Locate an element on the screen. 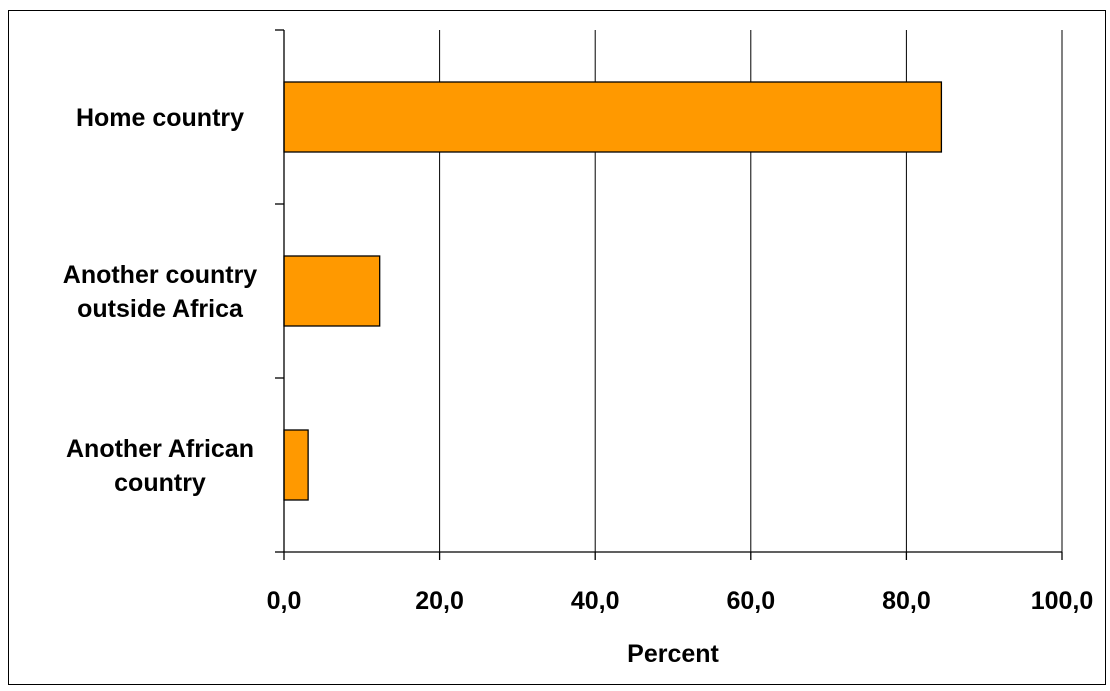  x-tick-label-2: 40,0 is located at coordinates (595, 601).